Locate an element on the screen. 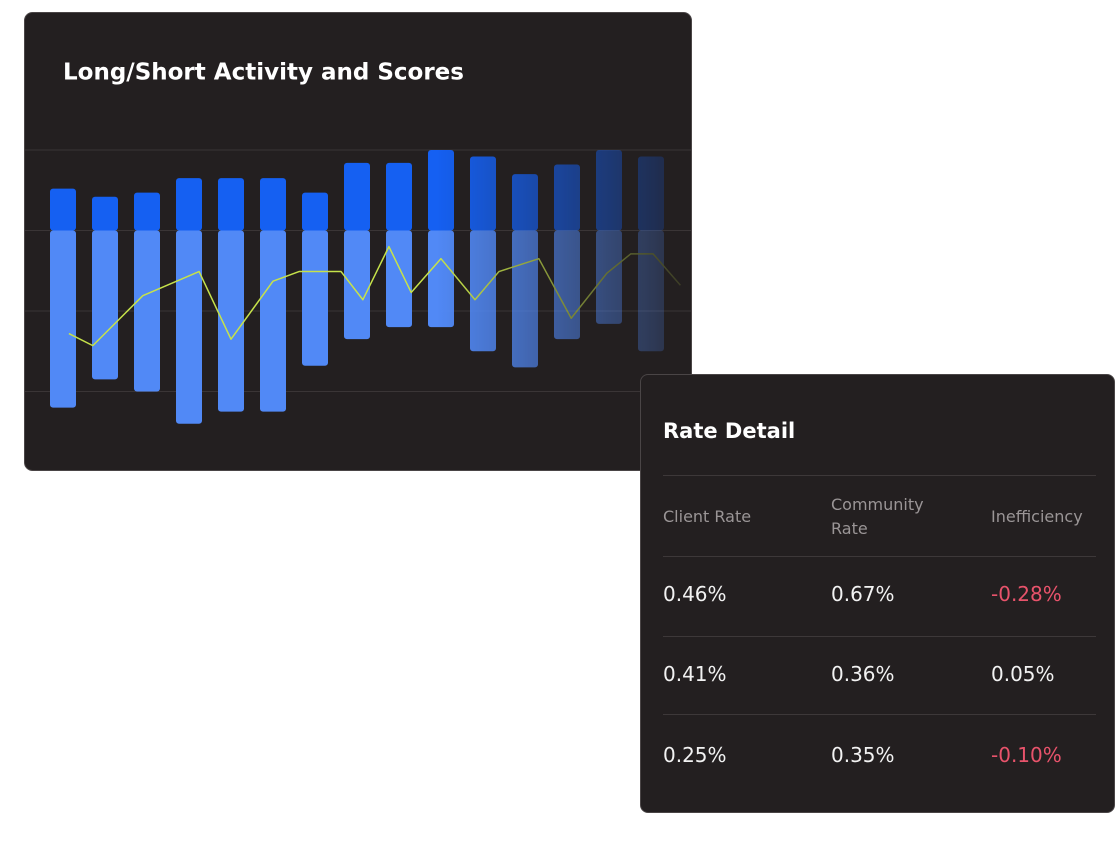 The image size is (1116, 856). column-header: Community Rate is located at coordinates (877, 516).